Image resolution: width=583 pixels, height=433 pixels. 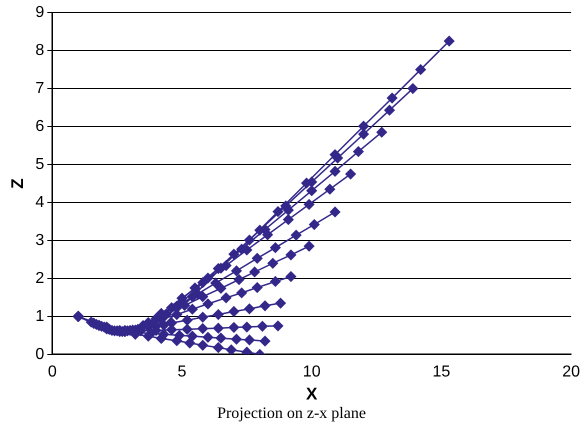 What do you see at coordinates (39, 278) in the screenshot?
I see `y-tick-label: 2` at bounding box center [39, 278].